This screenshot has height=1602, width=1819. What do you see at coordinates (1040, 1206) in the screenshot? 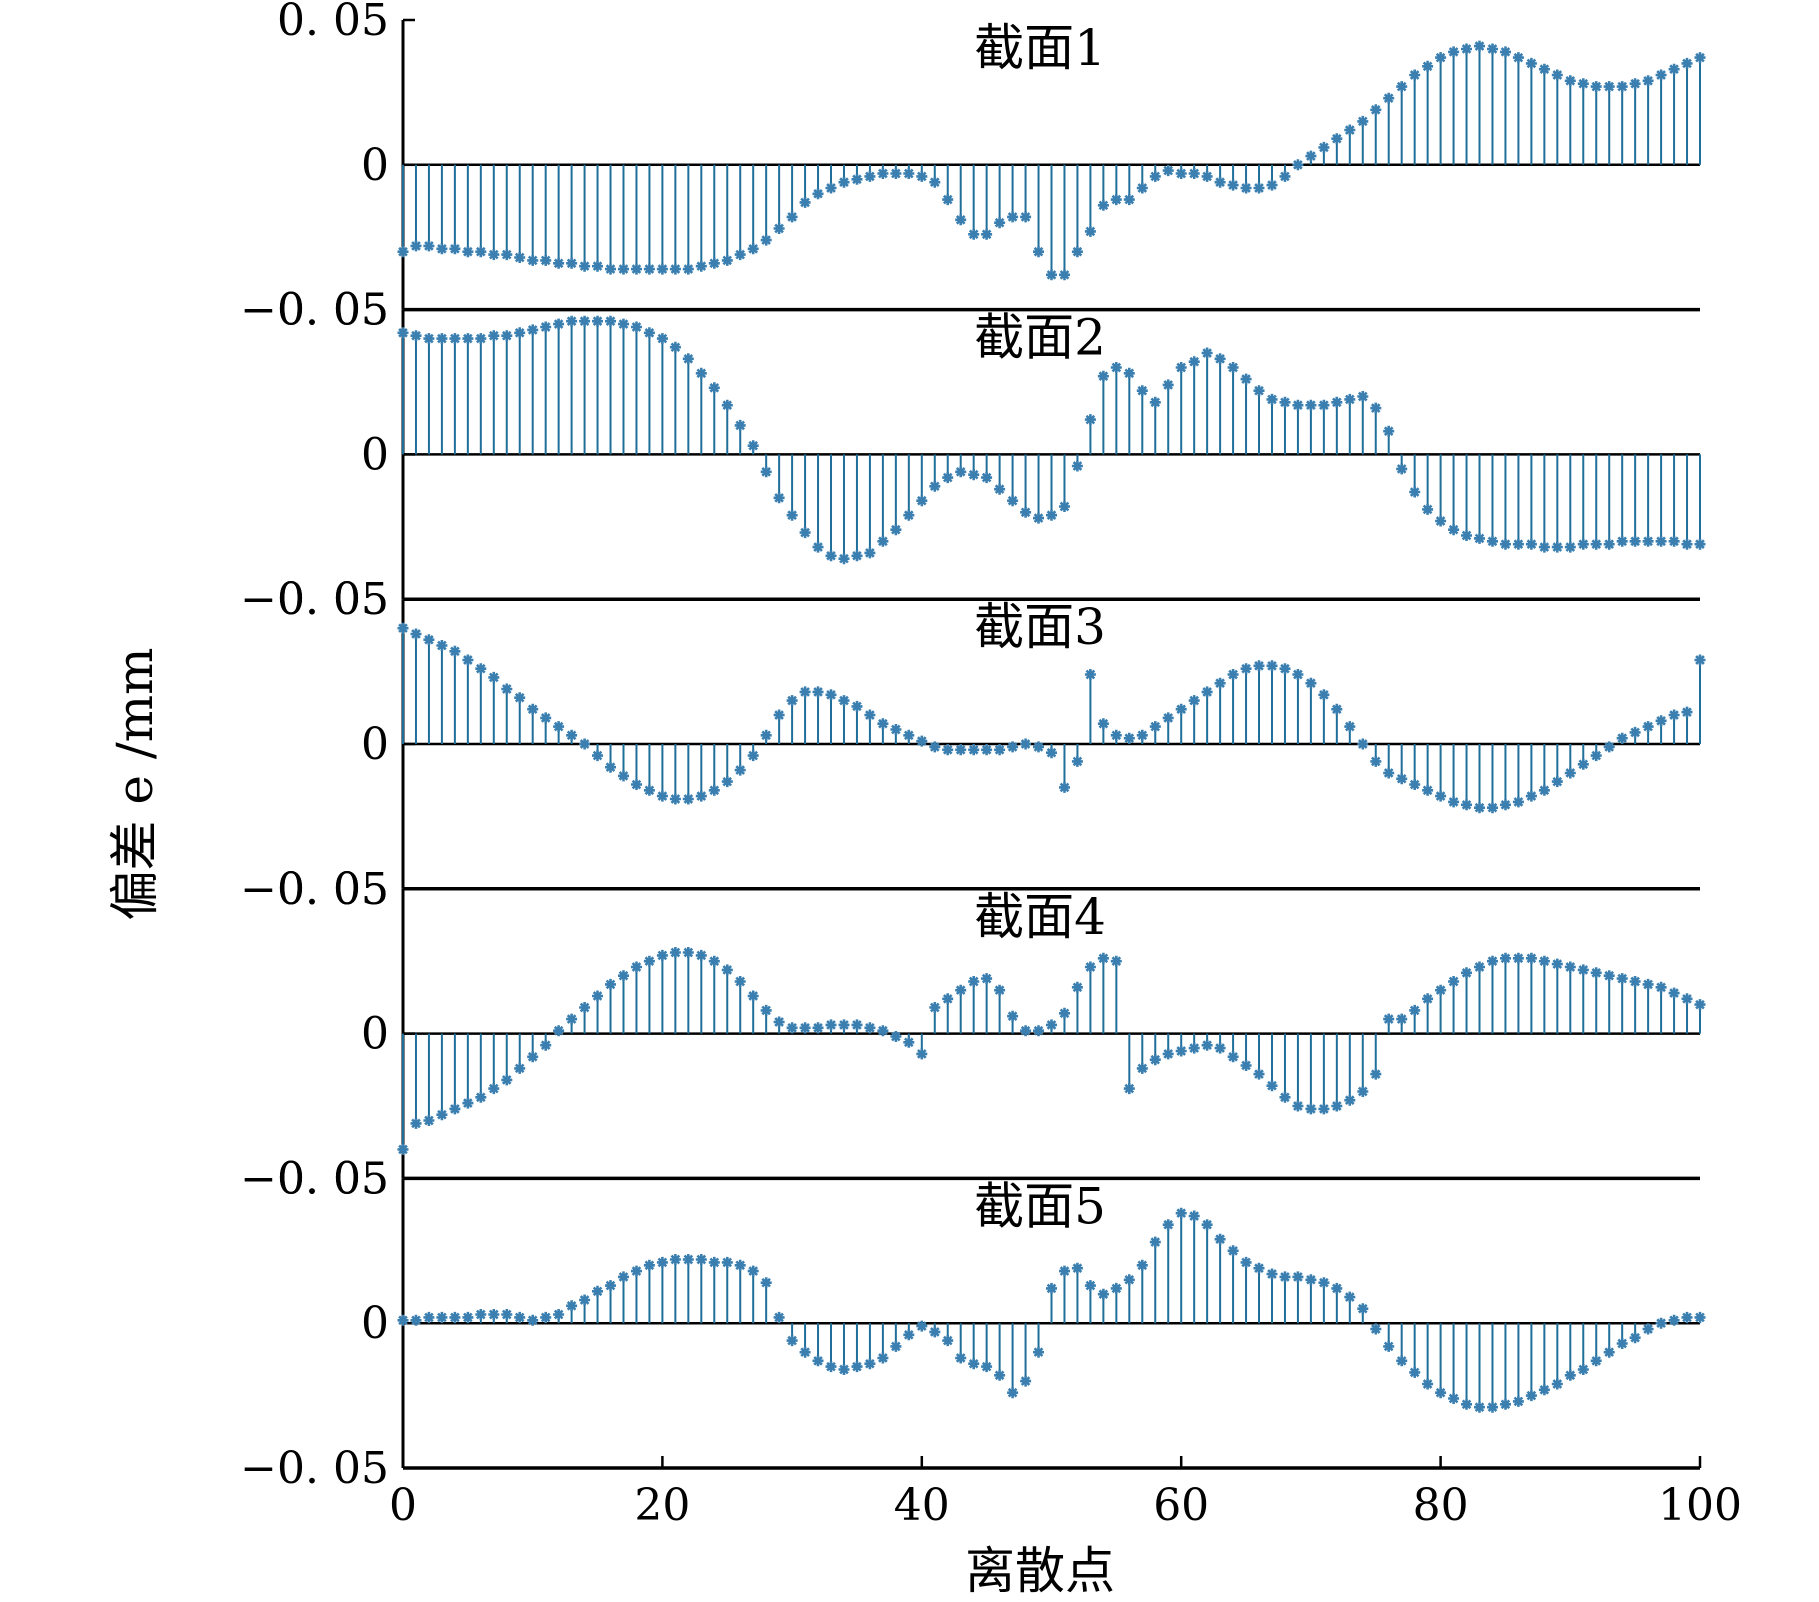
I see `panel-title: 截面5` at bounding box center [1040, 1206].